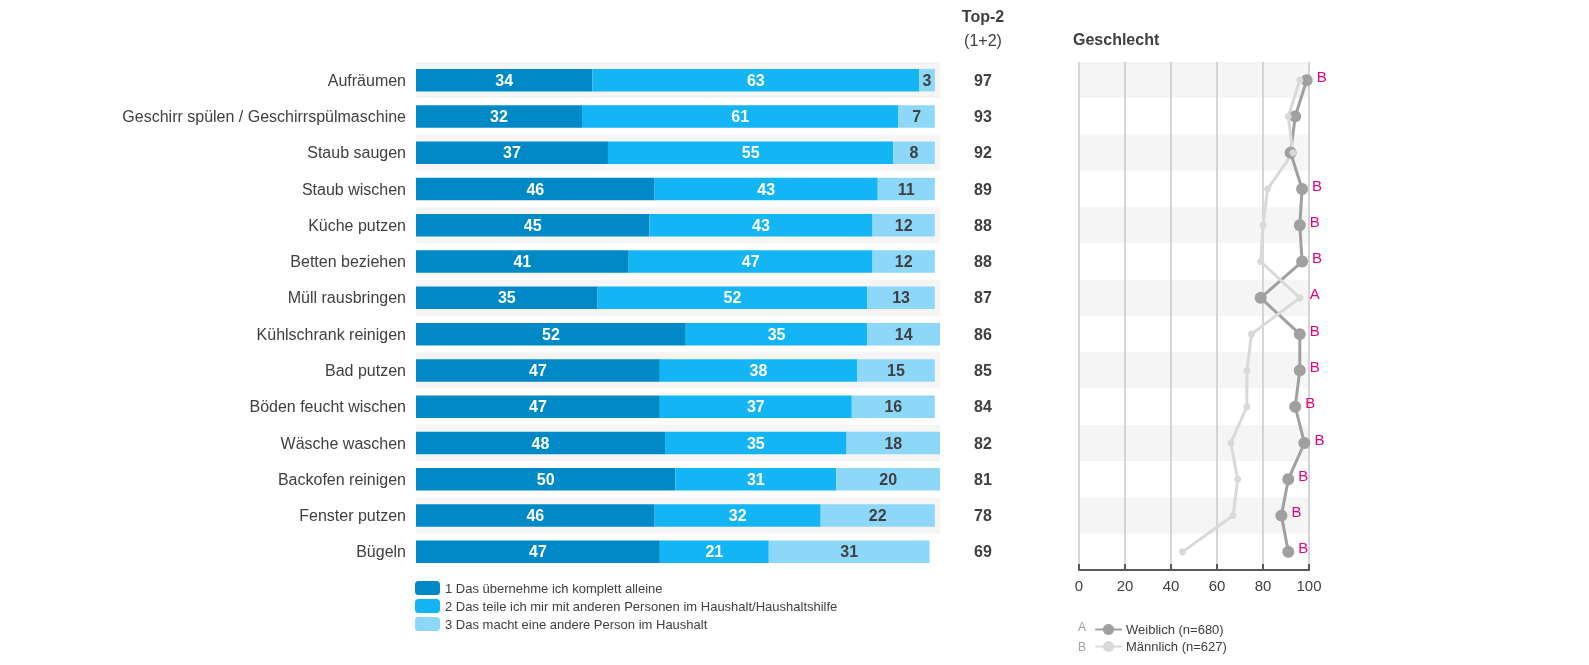 The image size is (1589, 665). Describe the element at coordinates (352, 516) in the screenshot. I see `y-tick-label: Fenster putzen` at that location.